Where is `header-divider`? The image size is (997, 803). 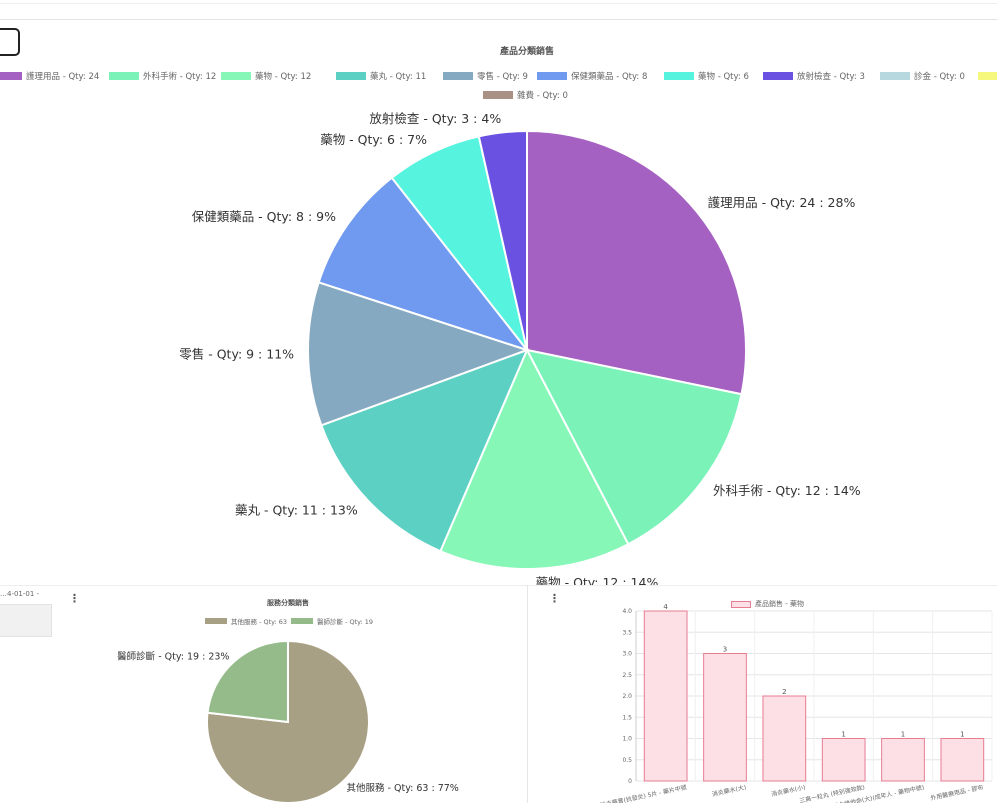
header-divider is located at coordinates (498, 19).